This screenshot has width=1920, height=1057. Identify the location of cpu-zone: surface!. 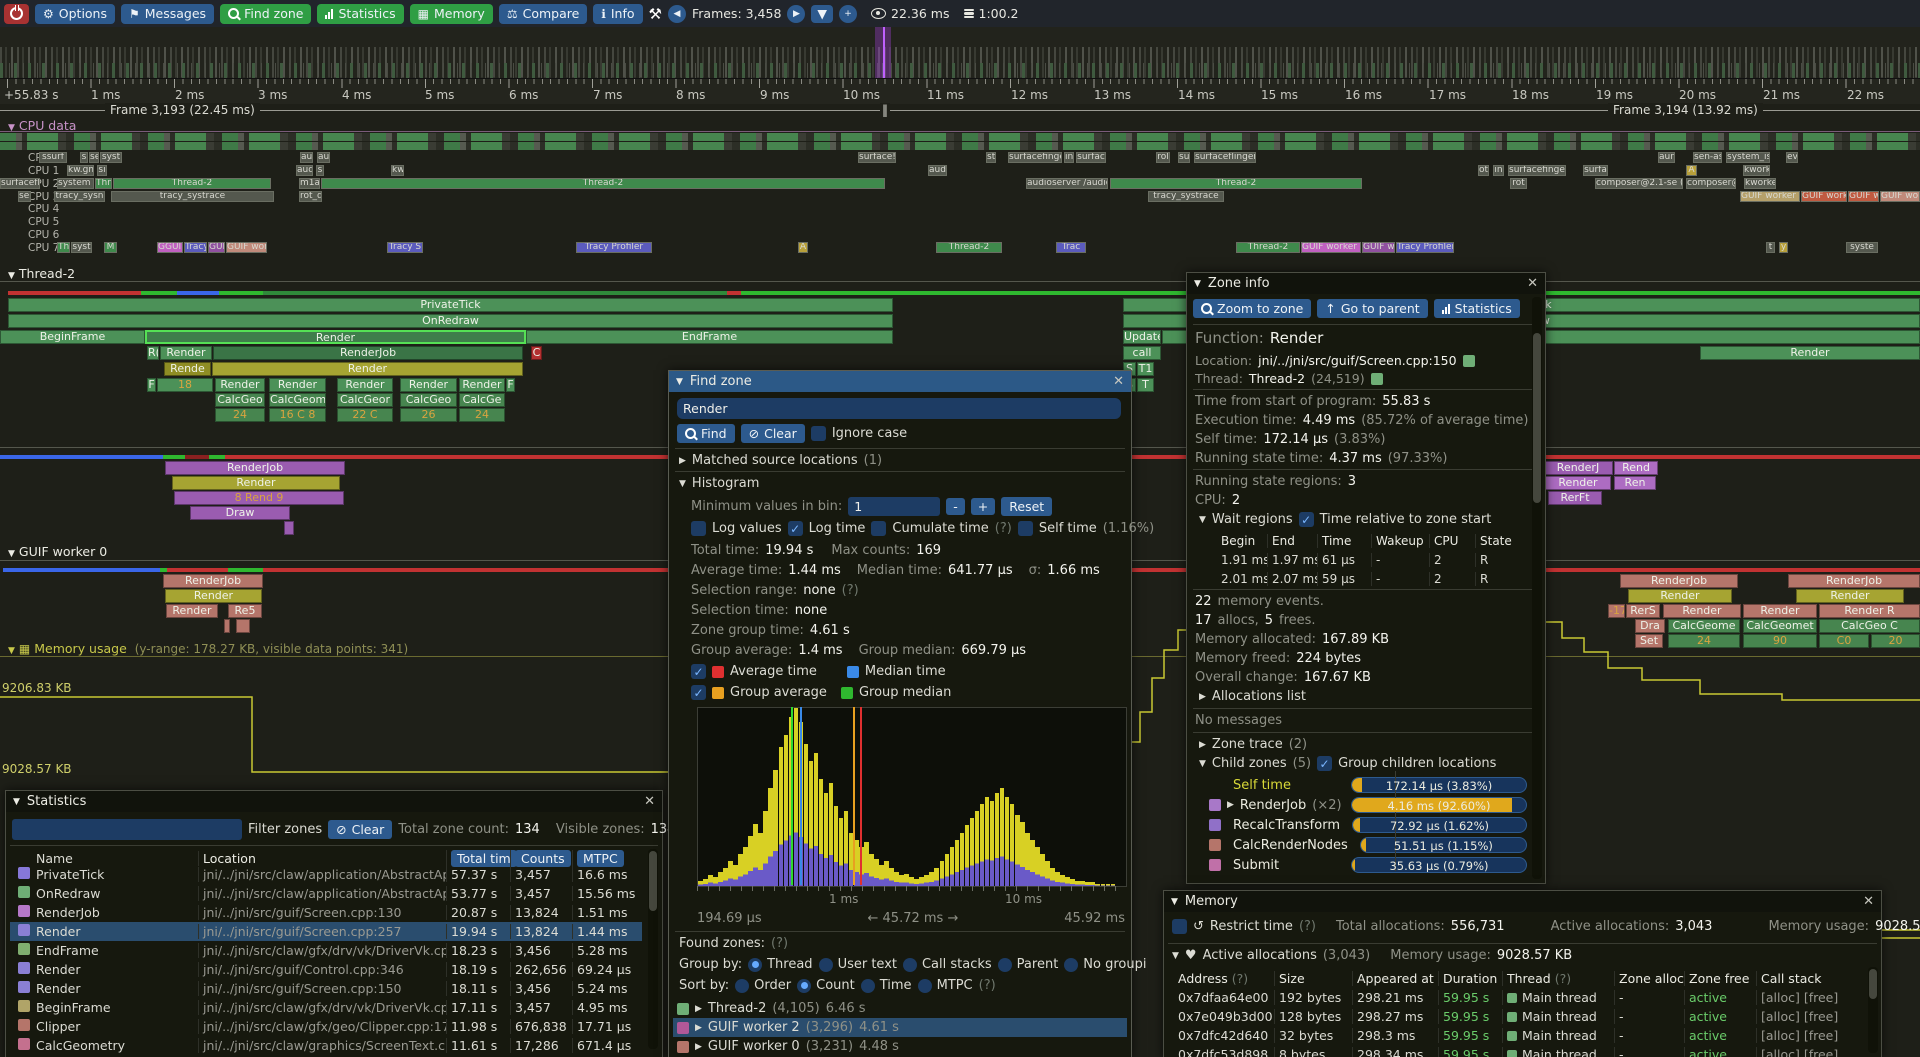
(877, 157).